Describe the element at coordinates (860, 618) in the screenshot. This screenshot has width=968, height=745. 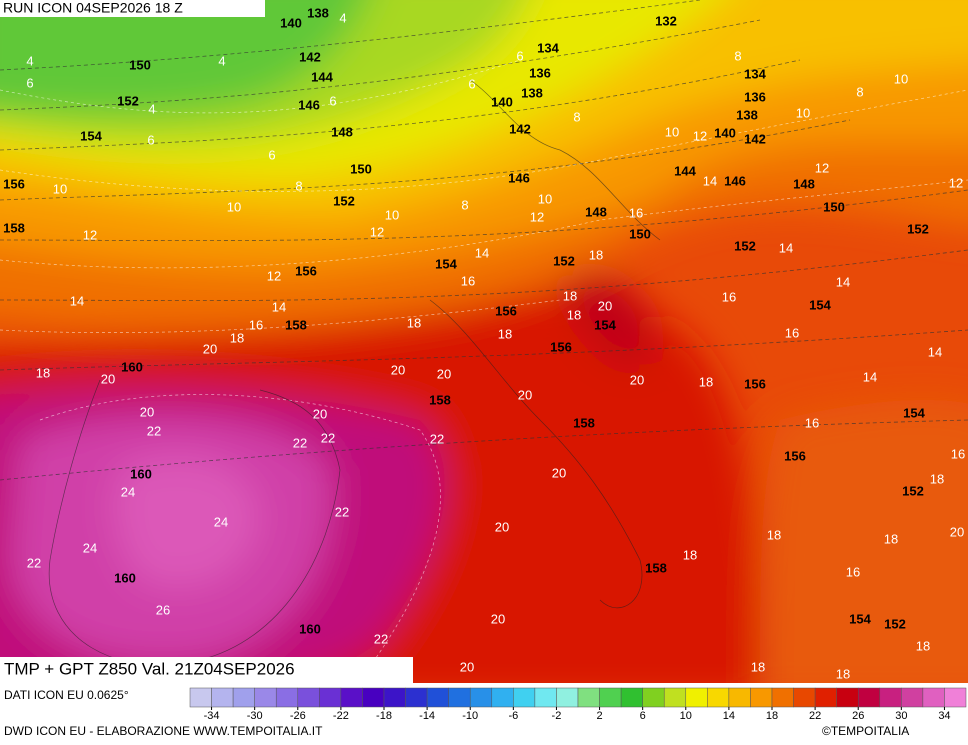
I see `geopotential-label: 154` at that location.